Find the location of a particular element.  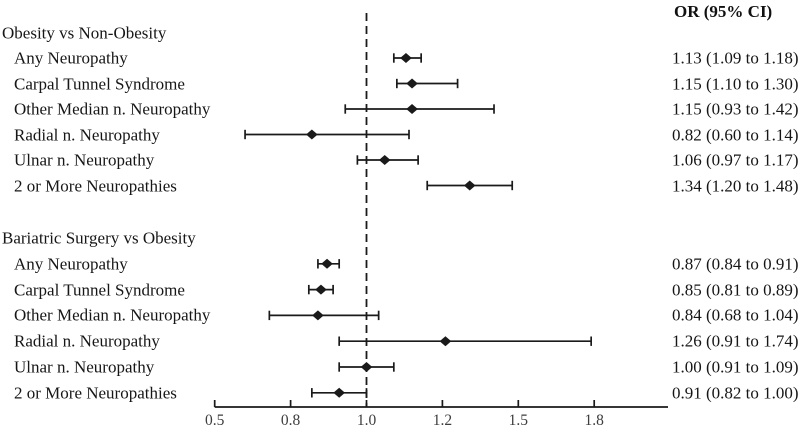

or-value: 0.82 (0.60 to 1.14) is located at coordinates (735, 134).